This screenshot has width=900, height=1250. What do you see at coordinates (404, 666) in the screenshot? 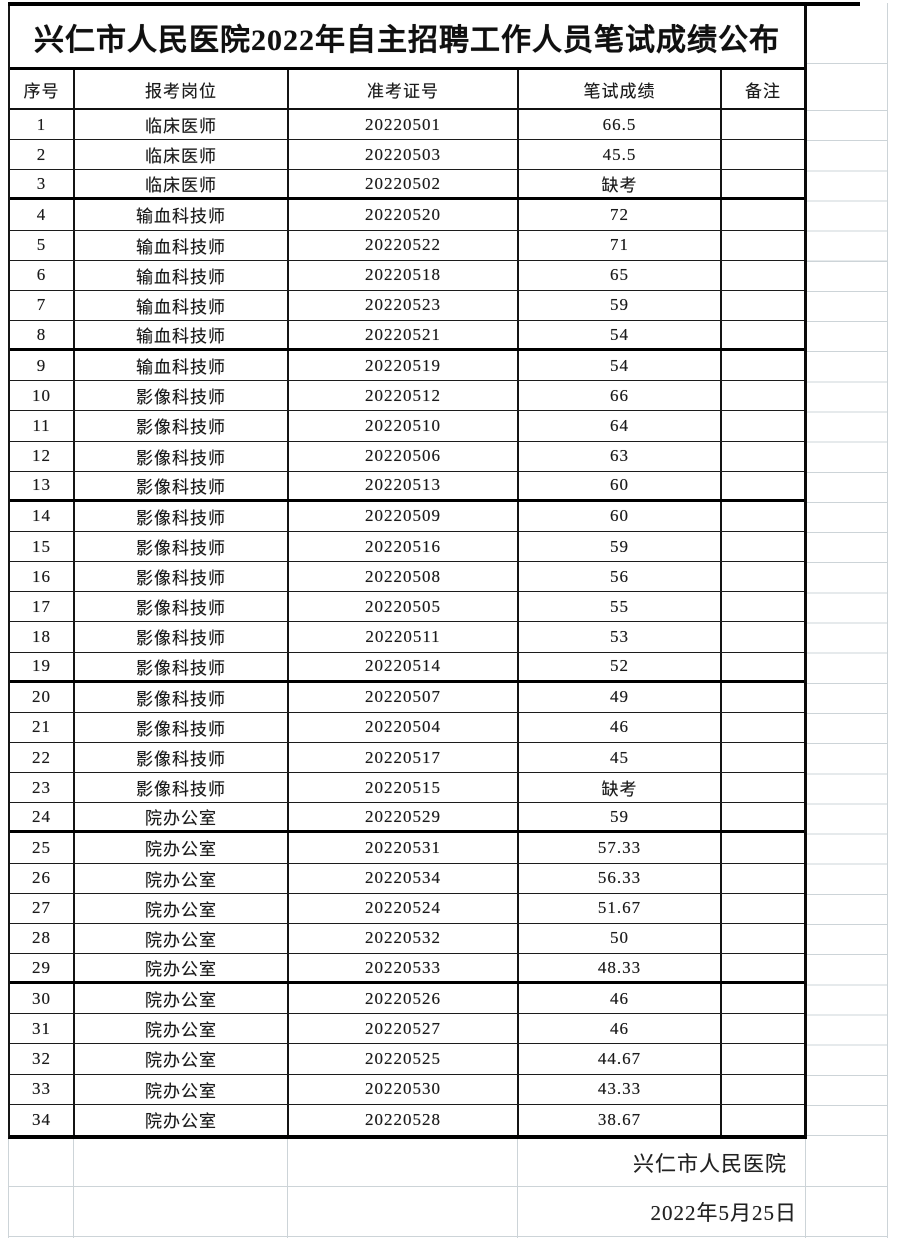
I see `cell-ticket: 20220514` at bounding box center [404, 666].